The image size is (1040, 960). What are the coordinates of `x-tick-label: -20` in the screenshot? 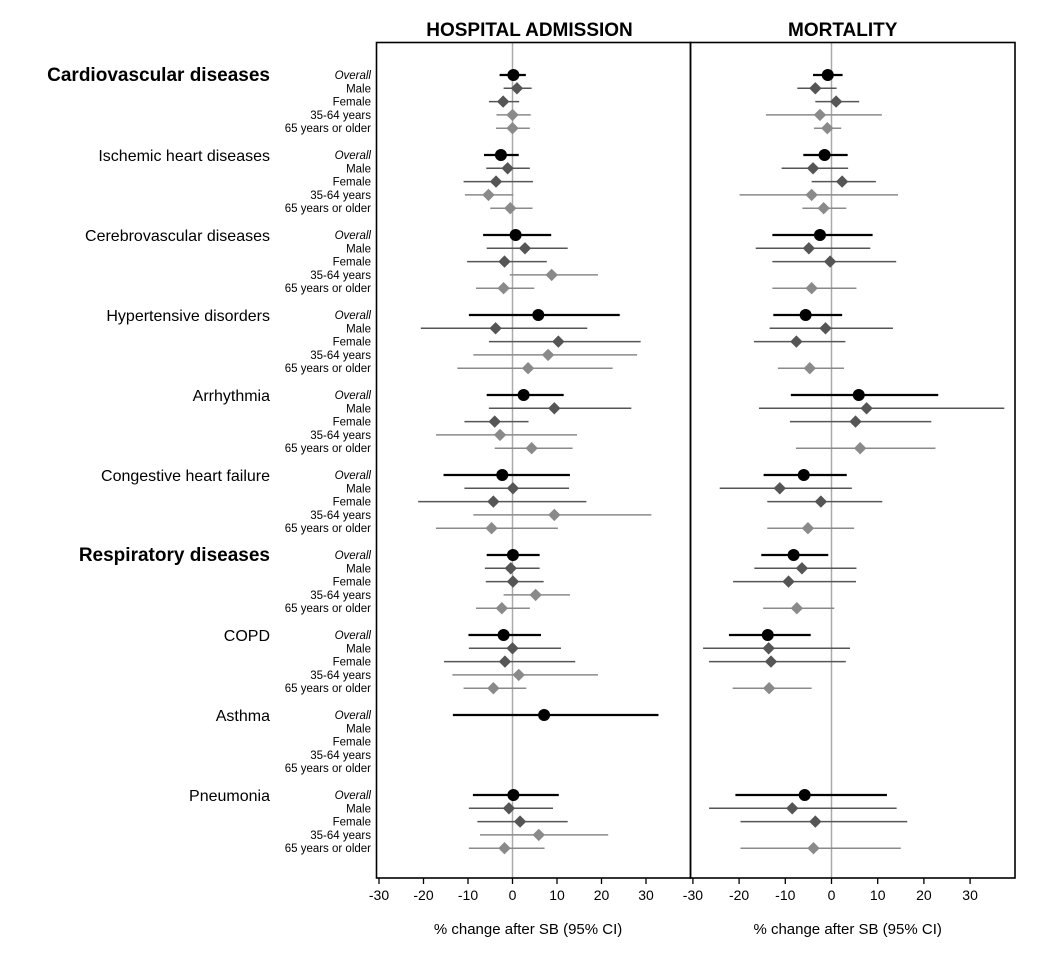 It's located at (739, 895).